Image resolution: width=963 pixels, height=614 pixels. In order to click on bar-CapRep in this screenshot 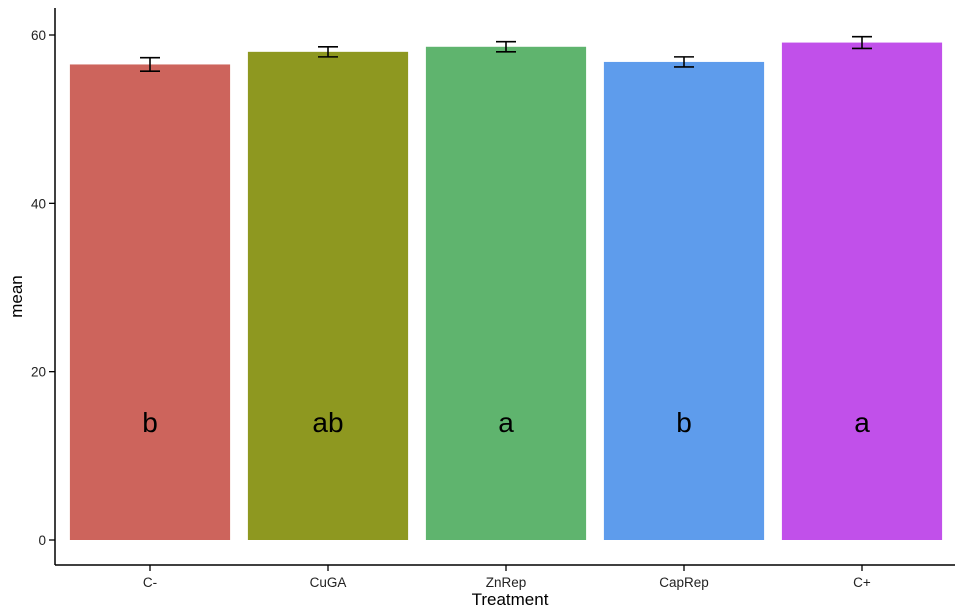, I will do `click(684, 300)`.